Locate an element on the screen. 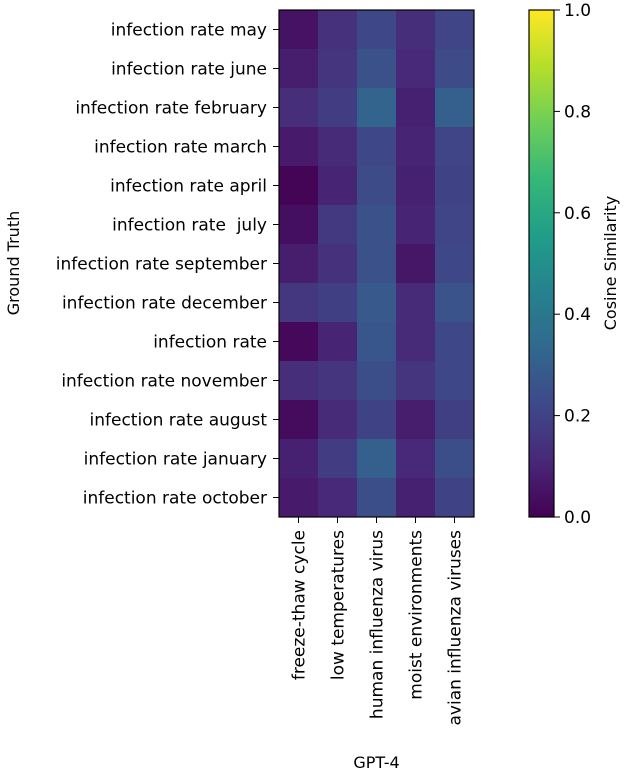 The width and height of the screenshot is (624, 774). y-tick-label: infection rate october is located at coordinates (175, 499).